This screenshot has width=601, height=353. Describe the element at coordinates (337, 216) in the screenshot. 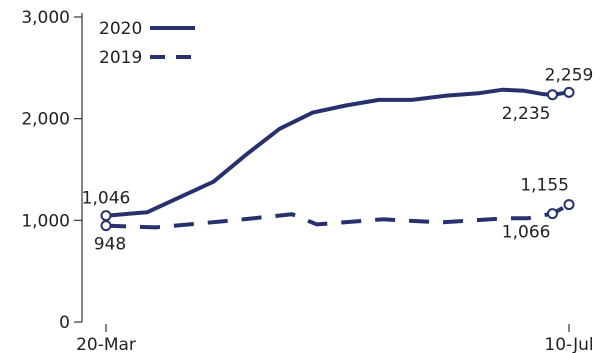

I see `series-line-2019` at that location.